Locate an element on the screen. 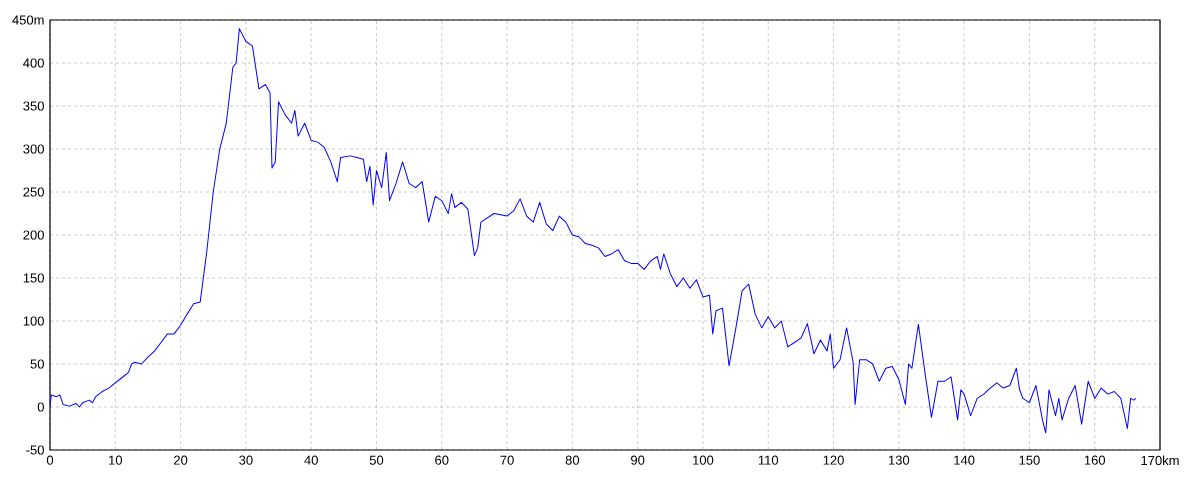 Image resolution: width=1200 pixels, height=480 pixels. y-tick-label: 0 is located at coordinates (40, 407).